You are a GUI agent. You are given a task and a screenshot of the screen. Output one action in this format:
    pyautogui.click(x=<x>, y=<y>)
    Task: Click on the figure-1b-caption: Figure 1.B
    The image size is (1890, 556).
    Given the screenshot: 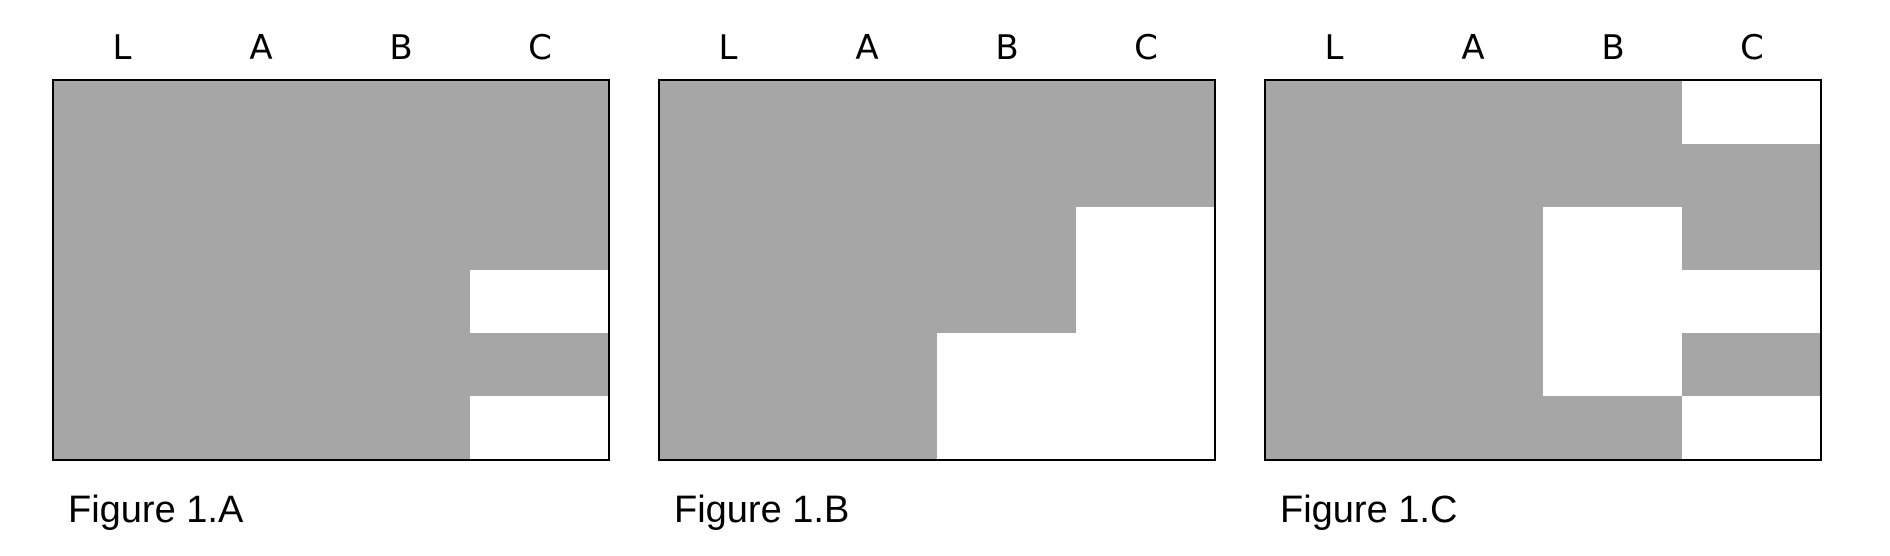 What is the action you would take?
    pyautogui.click(x=762, y=510)
    